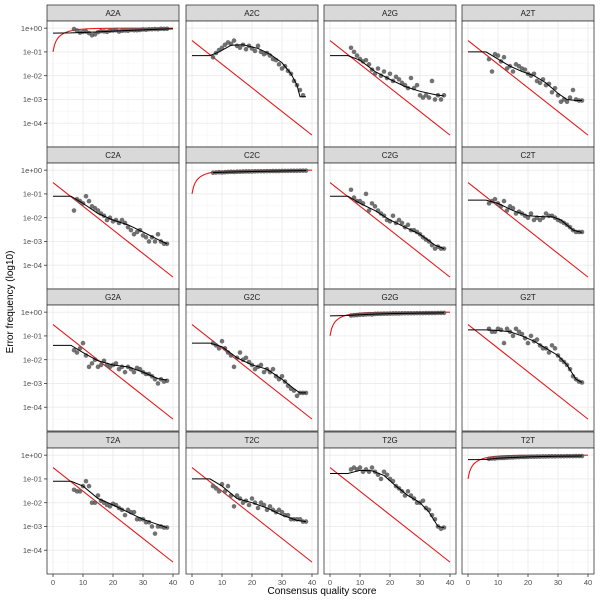 The width and height of the screenshot is (600, 600). I want to click on facet-strip-label: A2C, so click(252, 13).